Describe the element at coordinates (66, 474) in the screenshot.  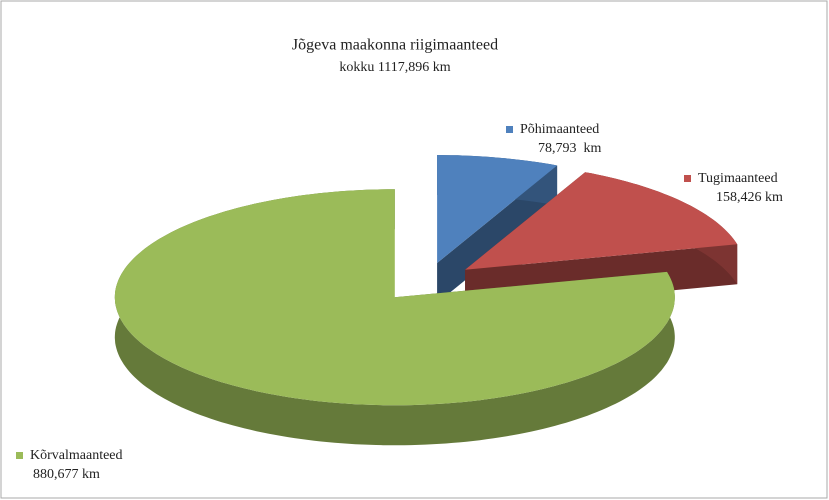
I see `data-label-value: 880,677 km` at that location.